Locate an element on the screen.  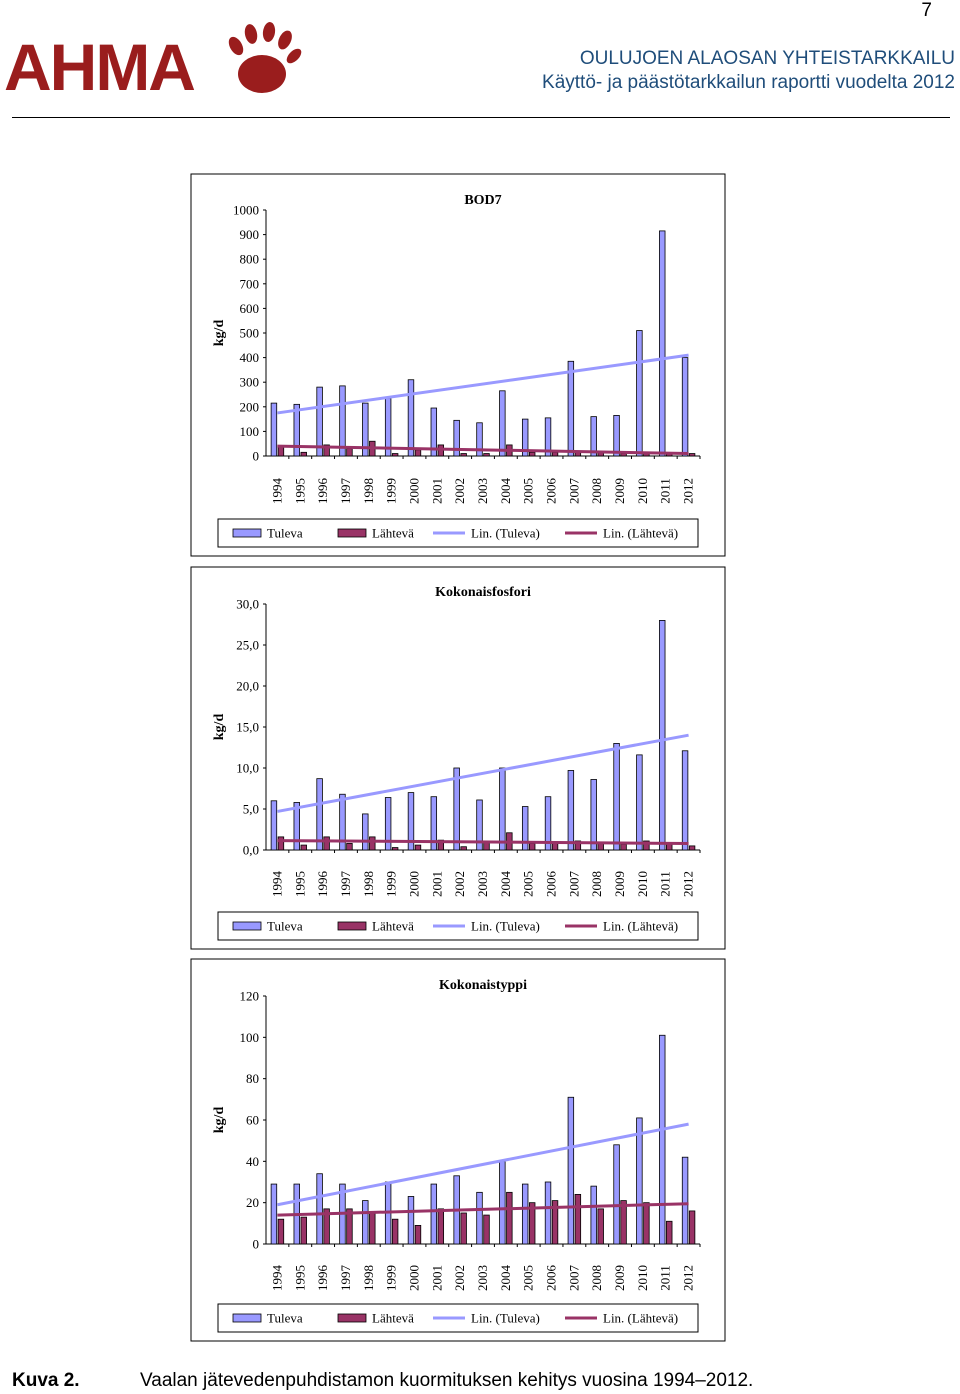
y-tick-label: 40 is located at coordinates (252, 1161).